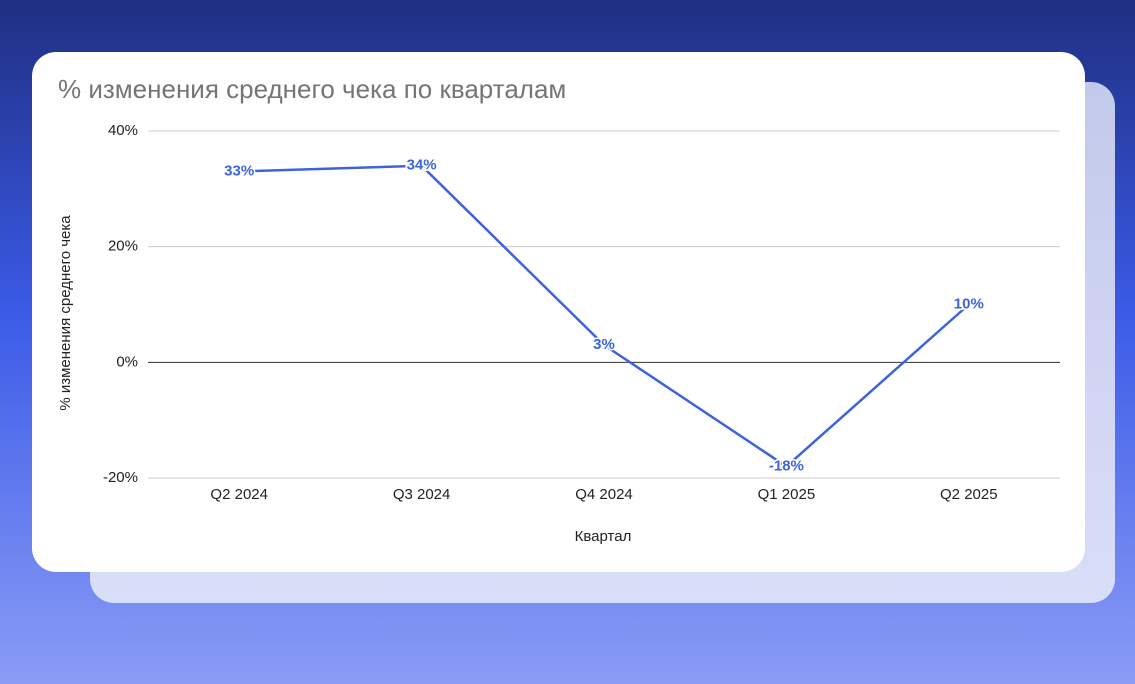  I want to click on data-label: 33%, so click(239, 170).